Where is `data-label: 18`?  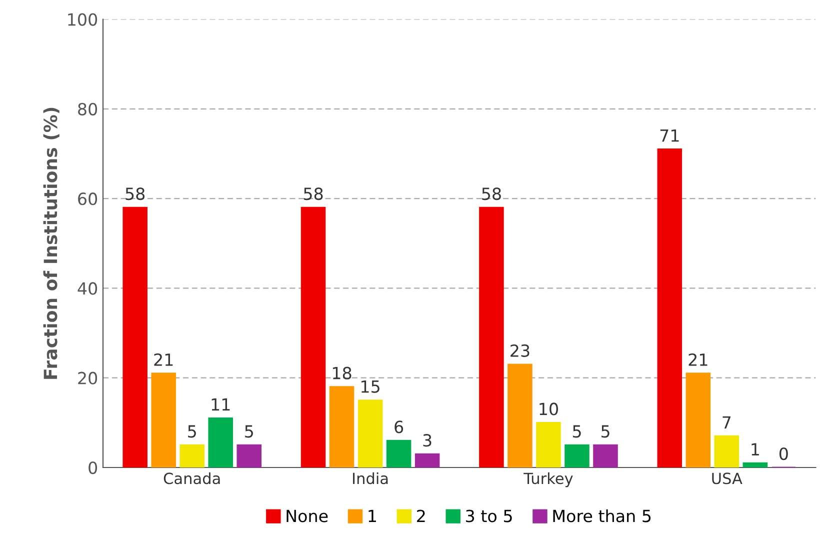
data-label: 18 is located at coordinates (342, 373).